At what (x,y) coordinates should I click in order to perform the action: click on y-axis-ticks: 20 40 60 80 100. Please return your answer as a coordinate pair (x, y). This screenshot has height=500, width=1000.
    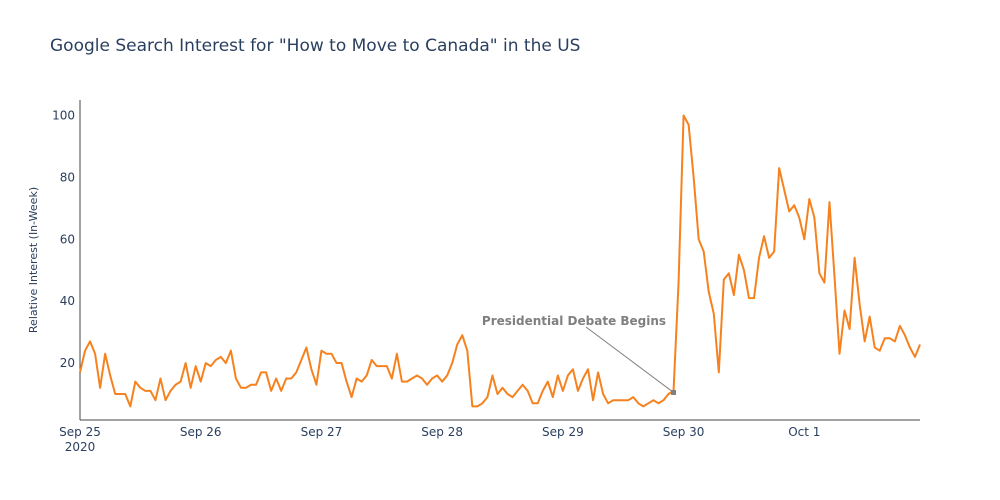
    Looking at the image, I should click on (63, 239).